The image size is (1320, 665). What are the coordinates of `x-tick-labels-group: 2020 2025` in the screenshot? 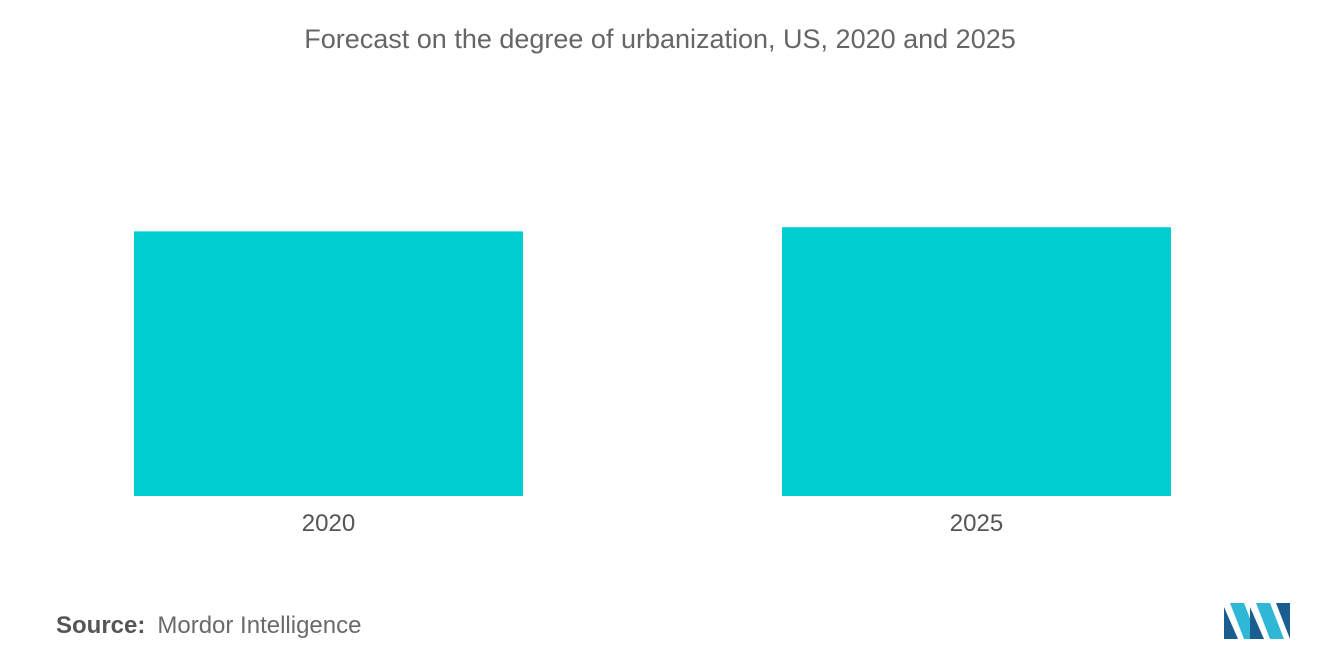 It's located at (652, 523).